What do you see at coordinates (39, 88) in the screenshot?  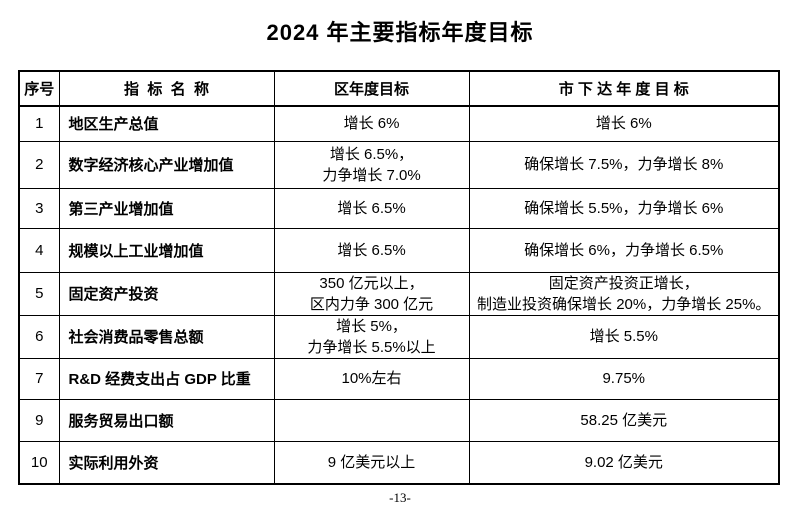 I see `header-serial-number: 序号` at bounding box center [39, 88].